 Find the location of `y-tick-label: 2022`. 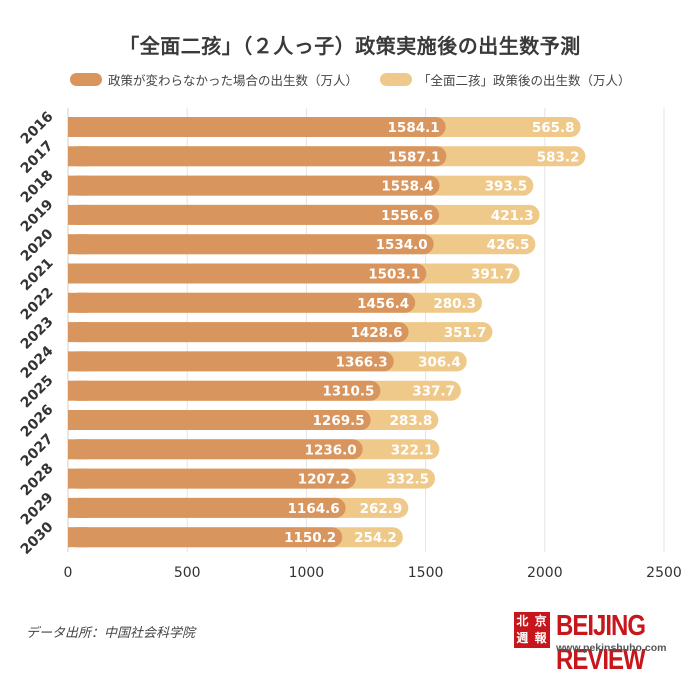

y-tick-label: 2022 is located at coordinates (37, 304).